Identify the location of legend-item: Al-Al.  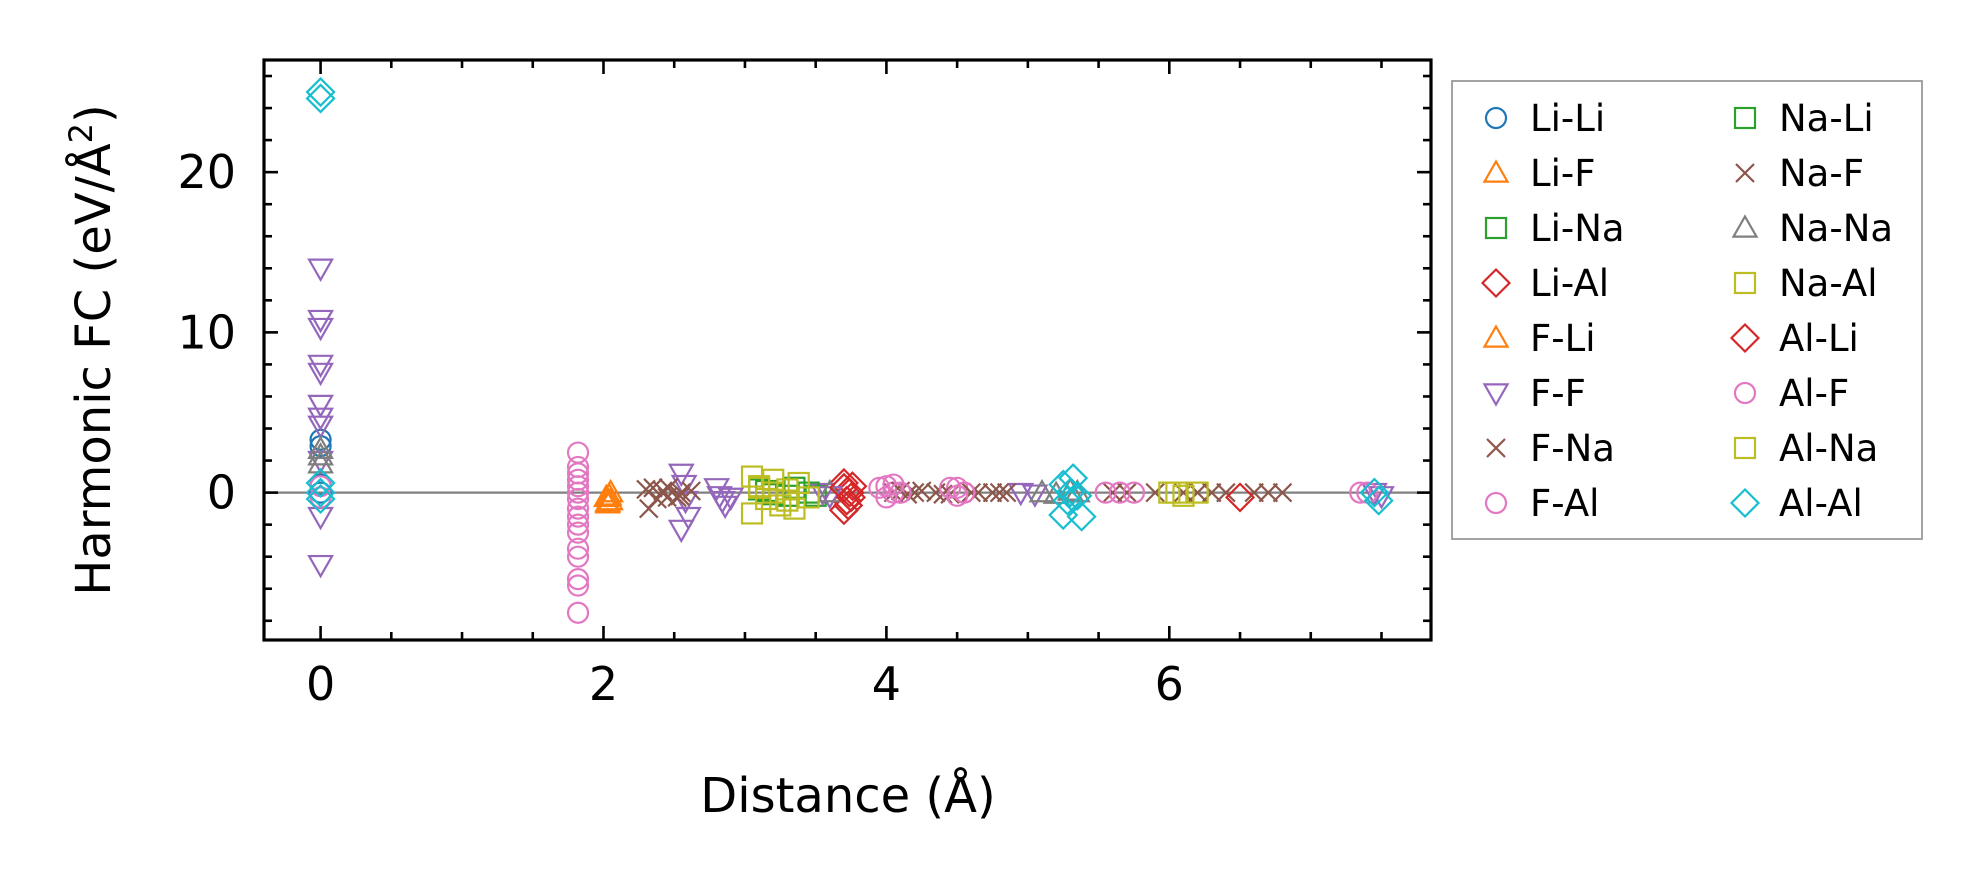
(1796, 503).